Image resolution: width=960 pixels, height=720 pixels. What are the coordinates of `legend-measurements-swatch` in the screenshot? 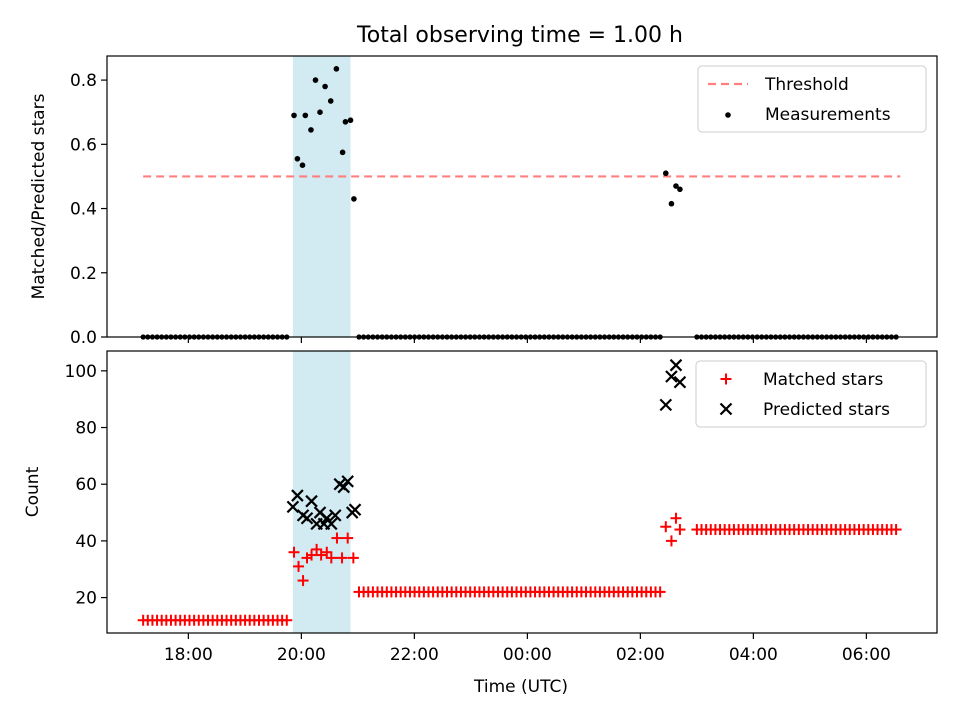 It's located at (728, 115).